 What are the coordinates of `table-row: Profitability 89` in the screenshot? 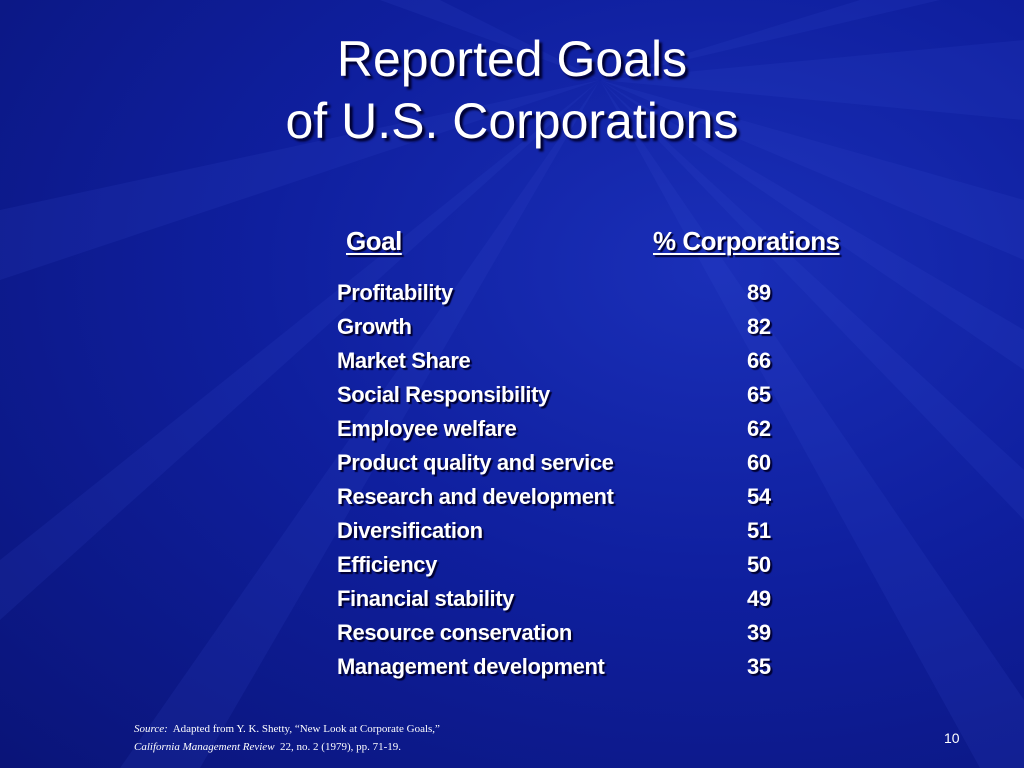 It's located at (567, 293).